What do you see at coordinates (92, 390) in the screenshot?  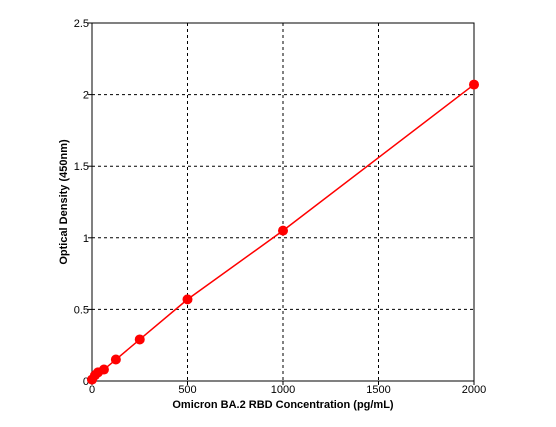 I see `x-tick-label: 0` at bounding box center [92, 390].